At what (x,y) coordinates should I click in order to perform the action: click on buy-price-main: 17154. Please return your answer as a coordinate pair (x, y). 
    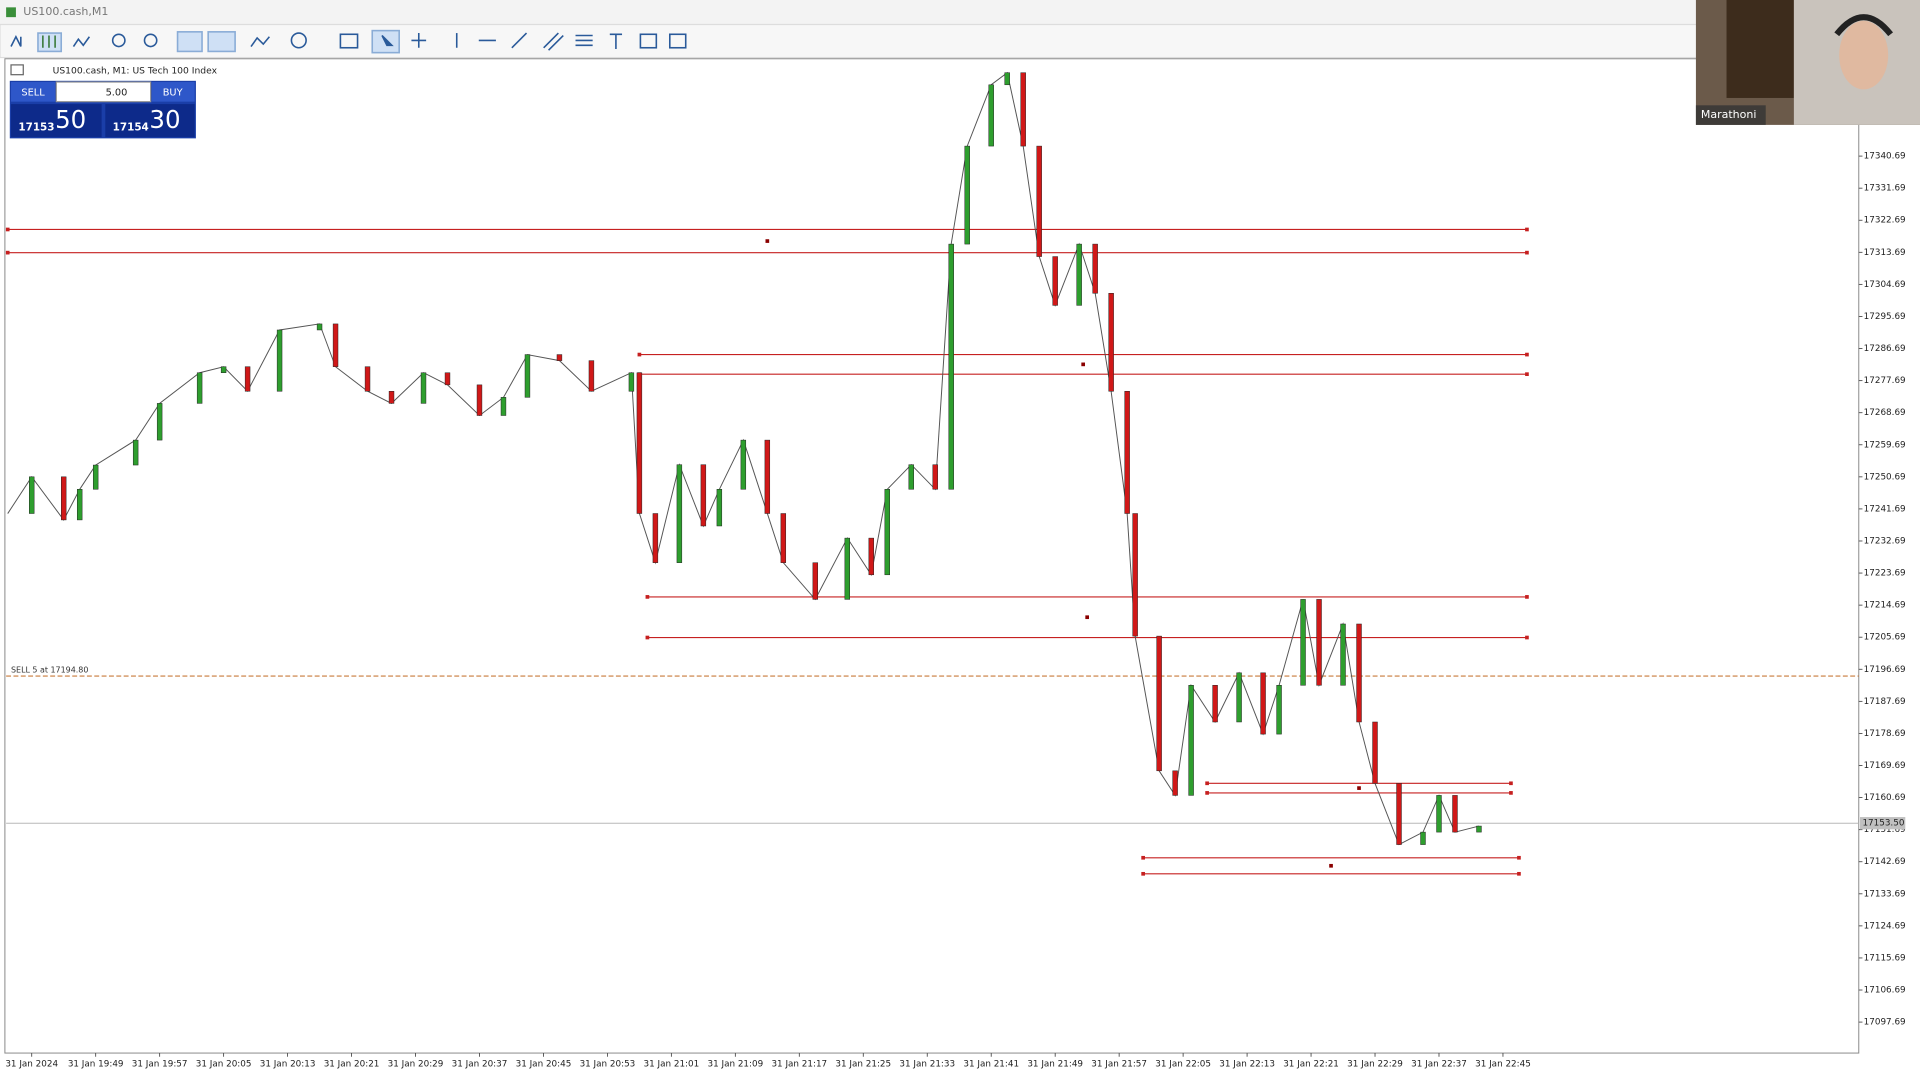
    Looking at the image, I should click on (131, 127).